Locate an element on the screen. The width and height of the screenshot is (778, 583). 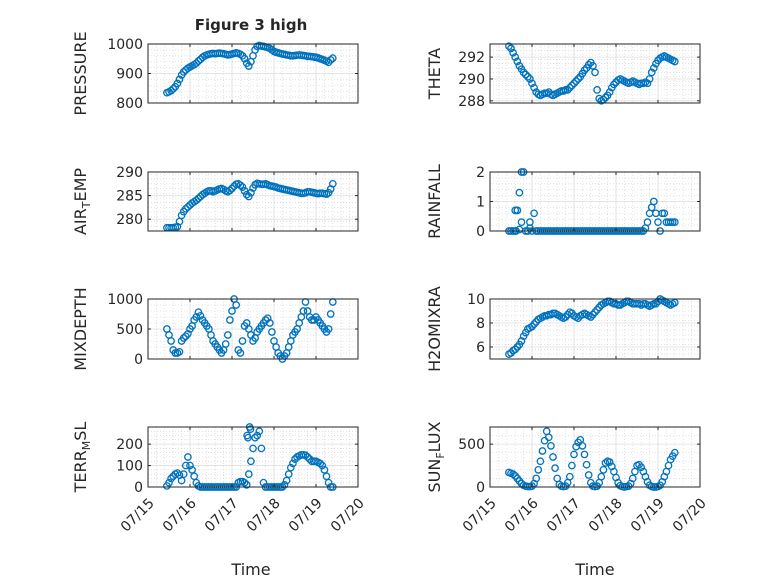
y-axis-label: THETA is located at coordinates (434, 74).